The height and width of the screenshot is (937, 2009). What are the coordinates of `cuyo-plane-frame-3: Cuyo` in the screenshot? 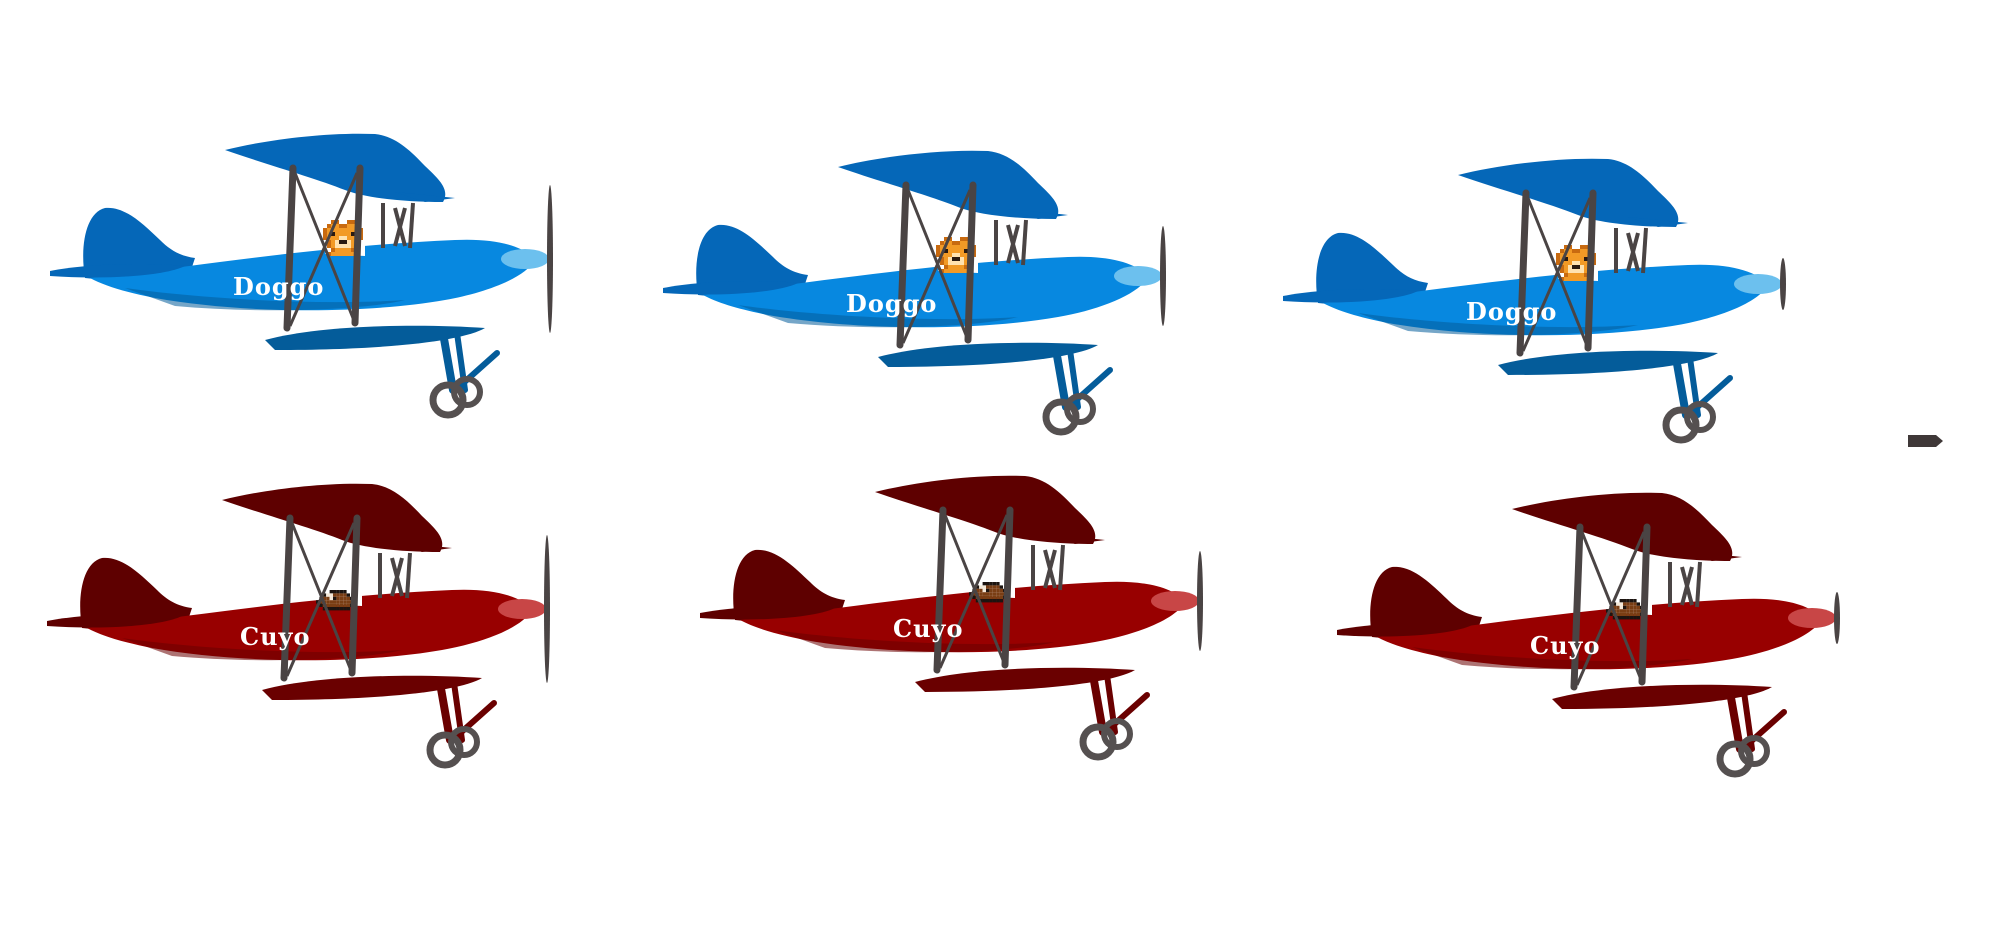 It's located at (1634, 637).